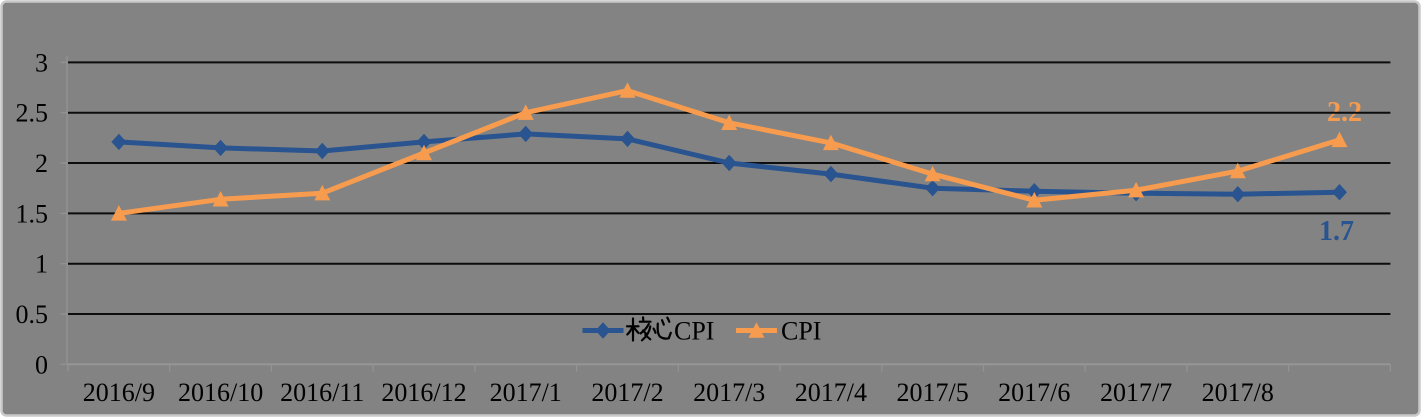  Describe the element at coordinates (41, 264) in the screenshot. I see `svg-text: 1` at that location.